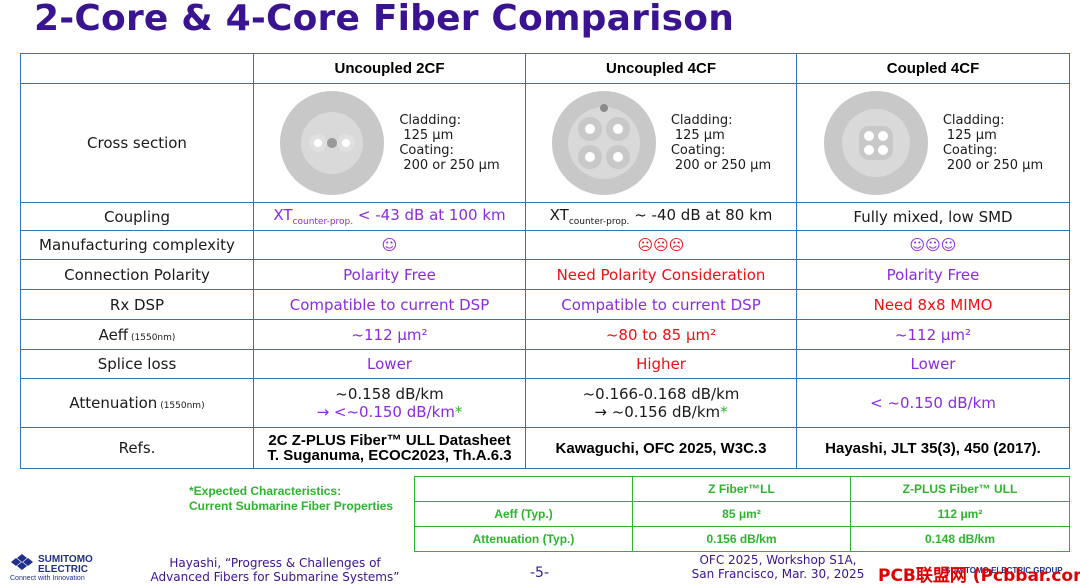 Image resolution: width=1080 pixels, height=586 pixels. What do you see at coordinates (523, 514) in the screenshot?
I see `sub-row-label: Aeff (Typ.)` at bounding box center [523, 514].